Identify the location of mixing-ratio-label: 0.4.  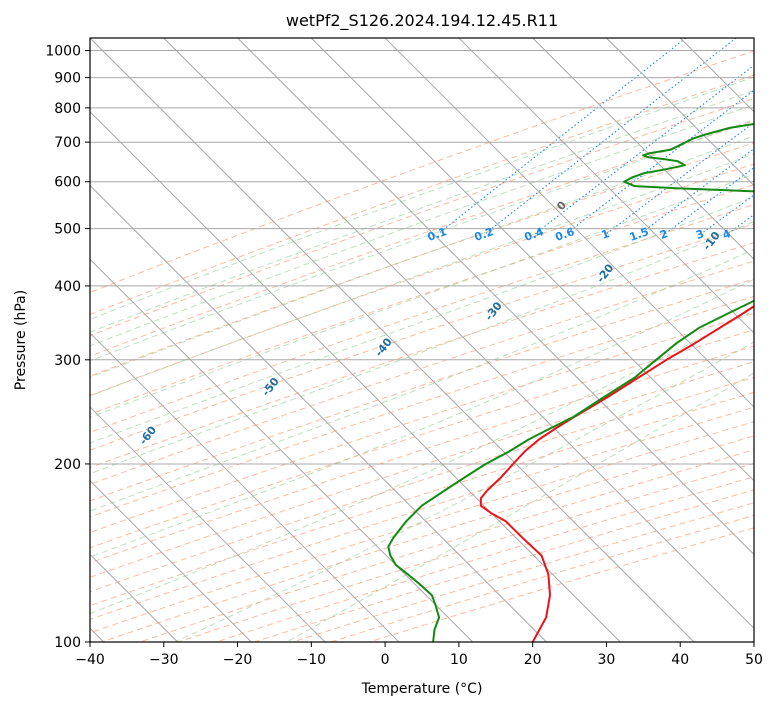
(534, 234).